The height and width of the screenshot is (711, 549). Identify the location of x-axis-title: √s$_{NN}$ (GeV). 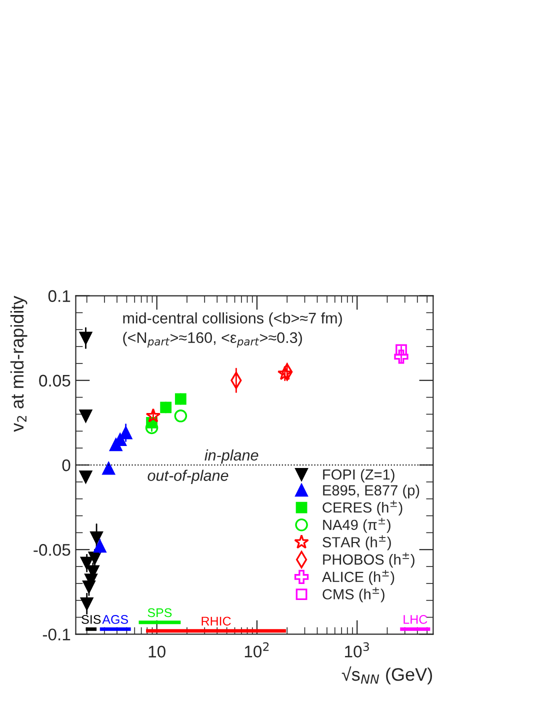
(387, 675).